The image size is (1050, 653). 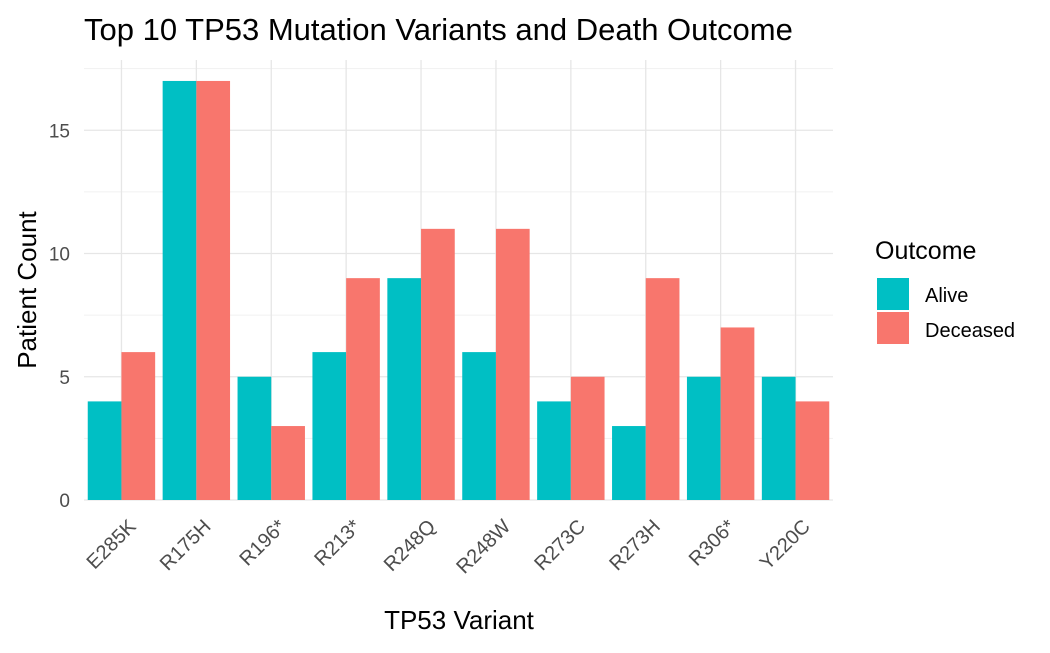 I want to click on bar-alive-e285k, so click(x=104, y=450).